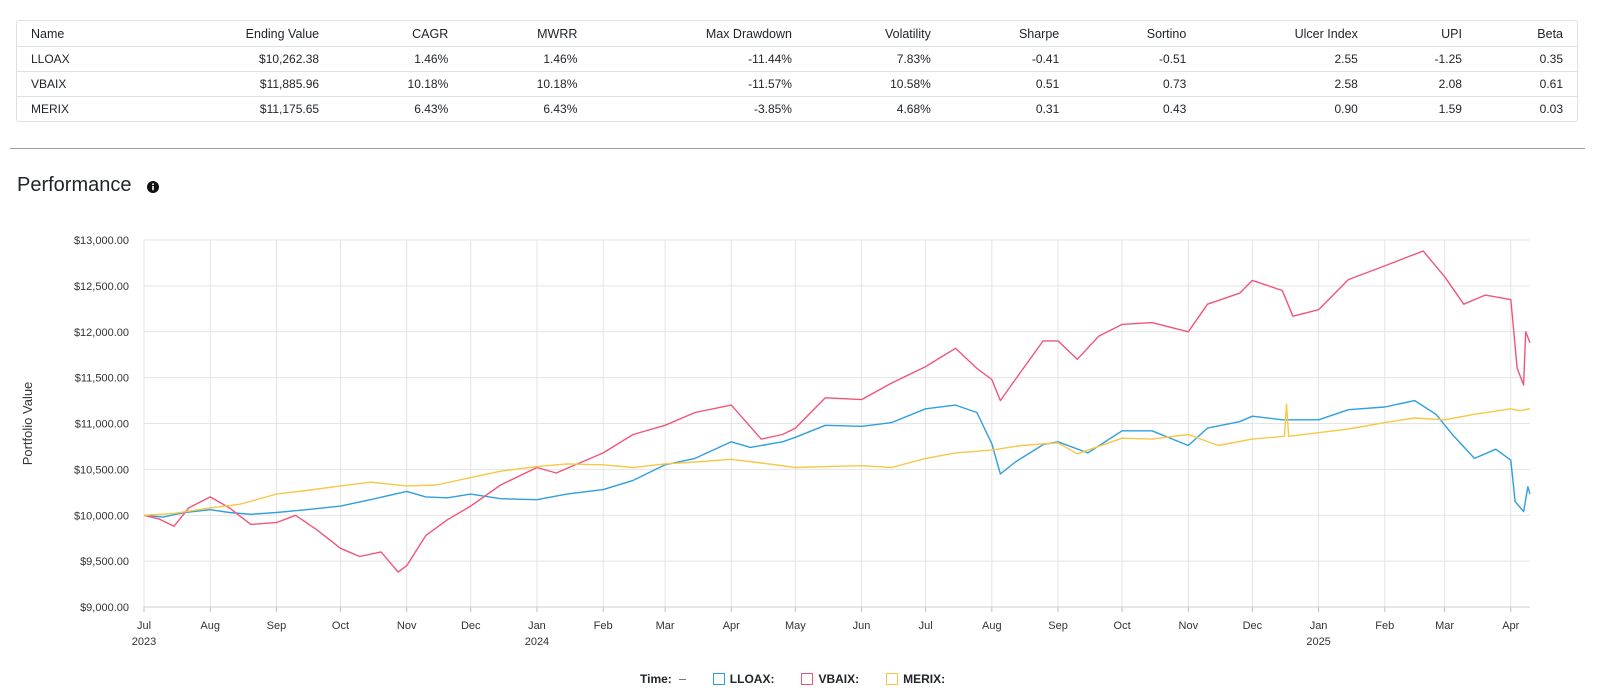 This screenshot has height=692, width=1600. What do you see at coordinates (1526, 84) in the screenshot?
I see `stat-cell: 0.61` at bounding box center [1526, 84].